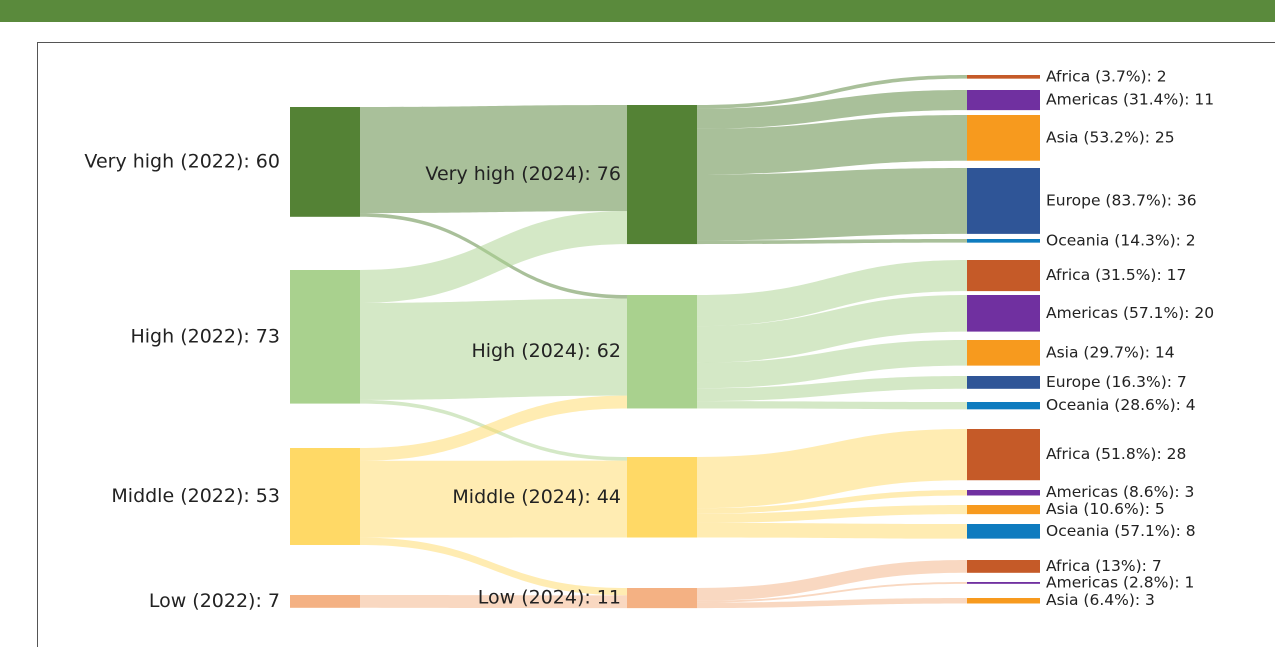  What do you see at coordinates (1116, 454) in the screenshot?
I see `node-label: Africa (51.8%): 28` at bounding box center [1116, 454].